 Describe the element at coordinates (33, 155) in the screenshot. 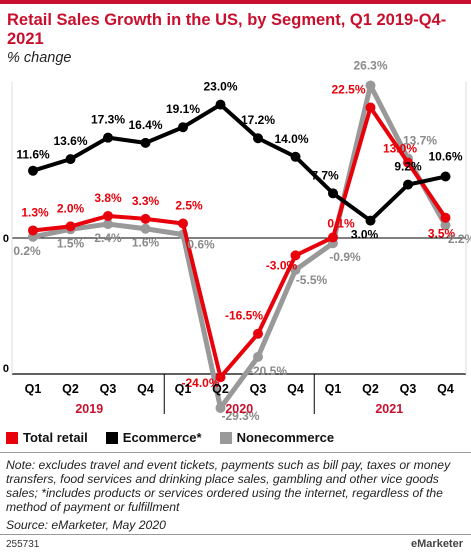

I see `data-label: 11.6%` at that location.